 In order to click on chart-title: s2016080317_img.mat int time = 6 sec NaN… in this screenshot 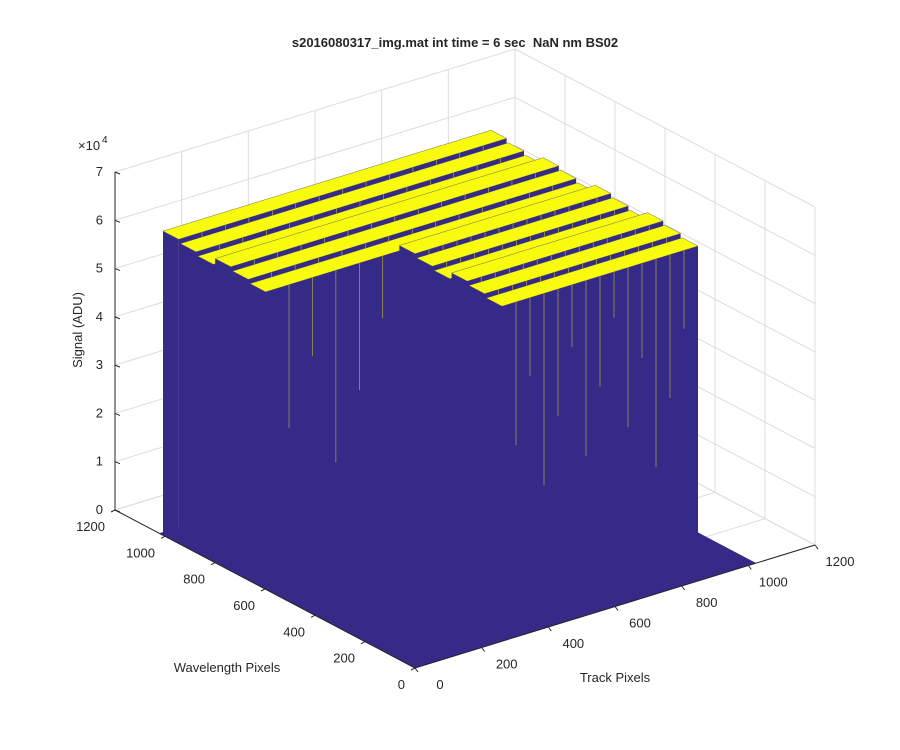, I will do `click(455, 42)`.